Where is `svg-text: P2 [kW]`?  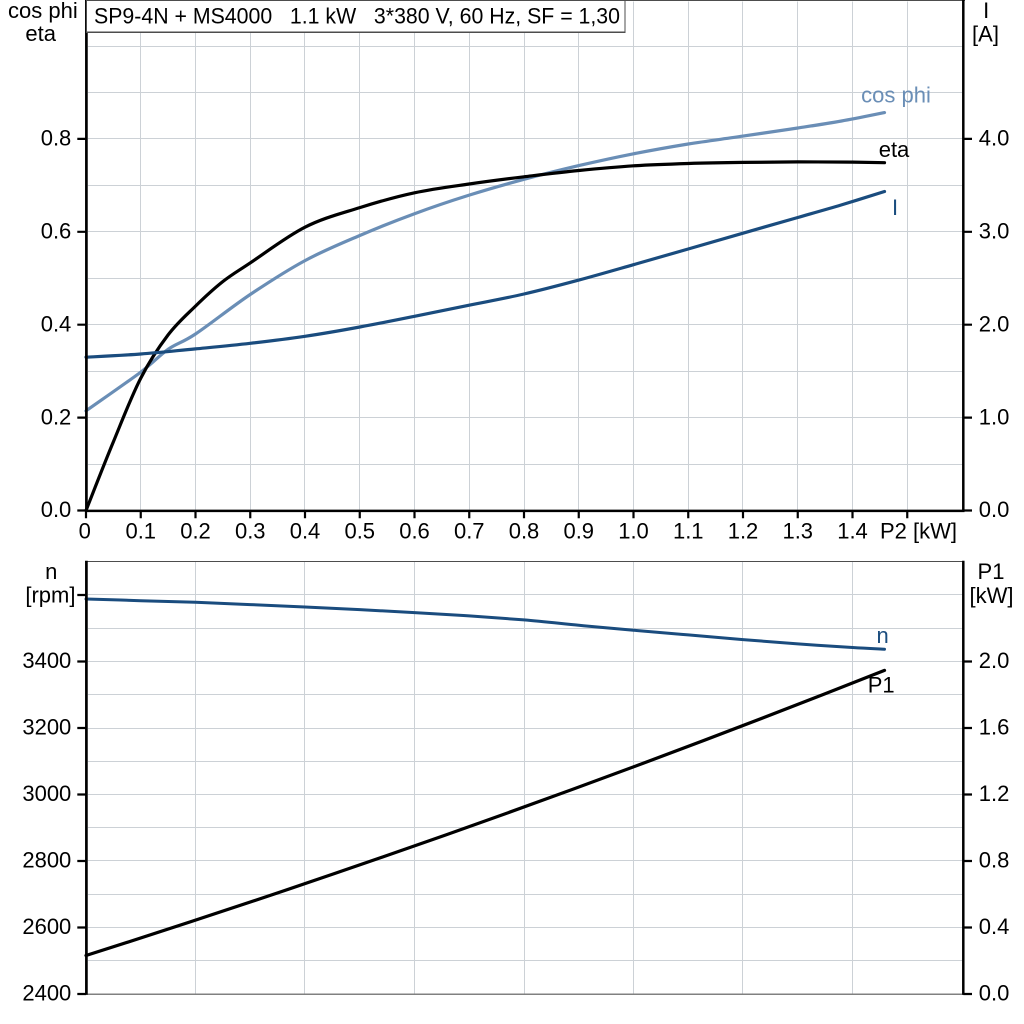
svg-text: P2 [kW] is located at coordinates (918, 531).